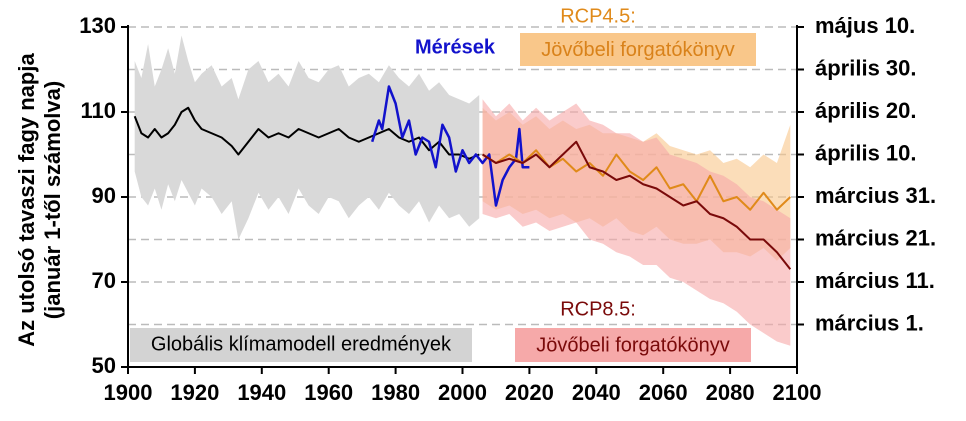 The image size is (966, 421). What do you see at coordinates (875, 195) in the screenshot?
I see `y2-tick-label: március 31.` at bounding box center [875, 195].